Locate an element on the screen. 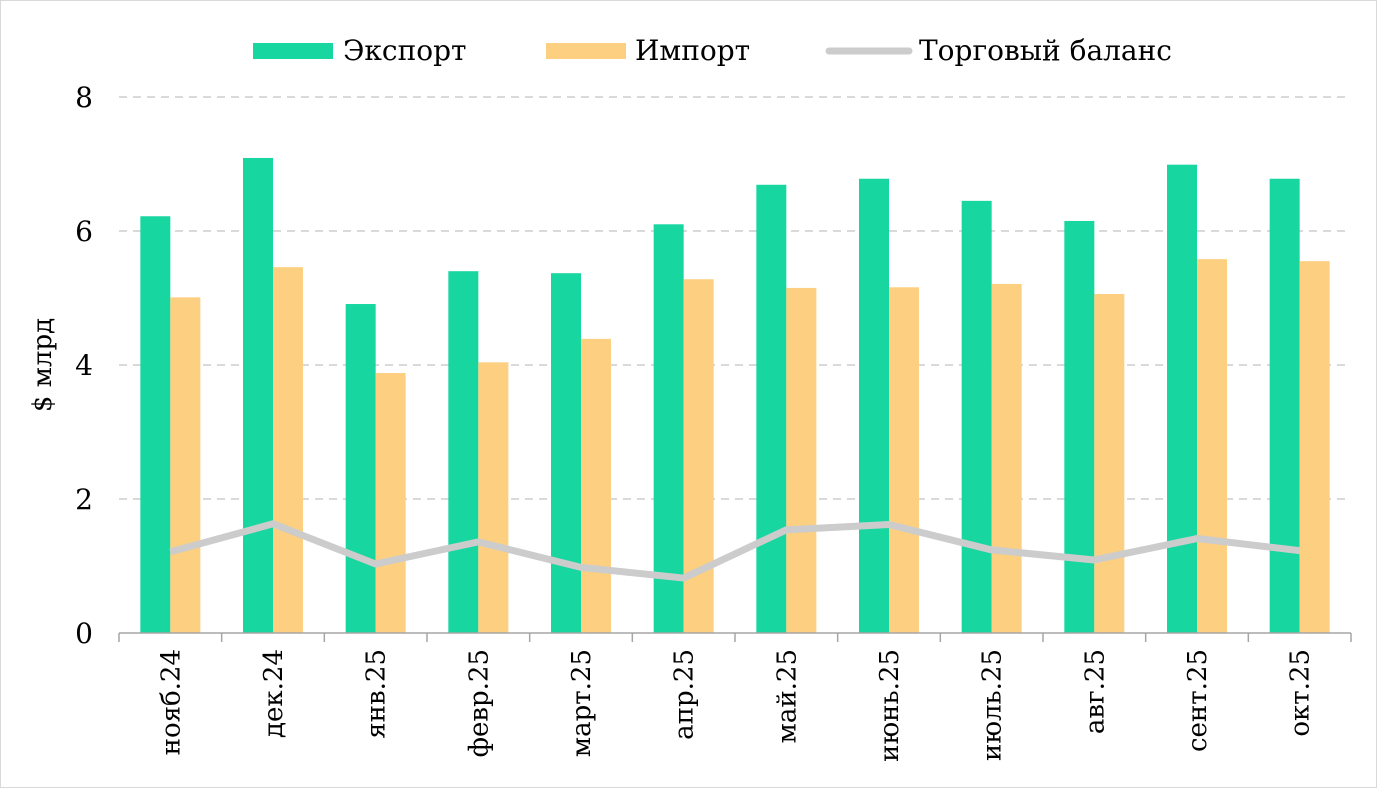  x-tick-label: сент.25 is located at coordinates (1198, 700).